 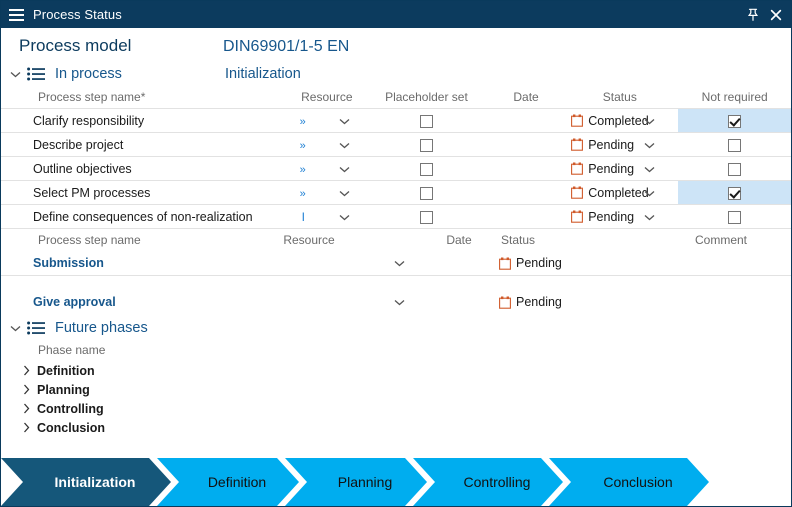 What do you see at coordinates (125, 302) in the screenshot?
I see `cell-sub-step-name: Give approval` at bounding box center [125, 302].